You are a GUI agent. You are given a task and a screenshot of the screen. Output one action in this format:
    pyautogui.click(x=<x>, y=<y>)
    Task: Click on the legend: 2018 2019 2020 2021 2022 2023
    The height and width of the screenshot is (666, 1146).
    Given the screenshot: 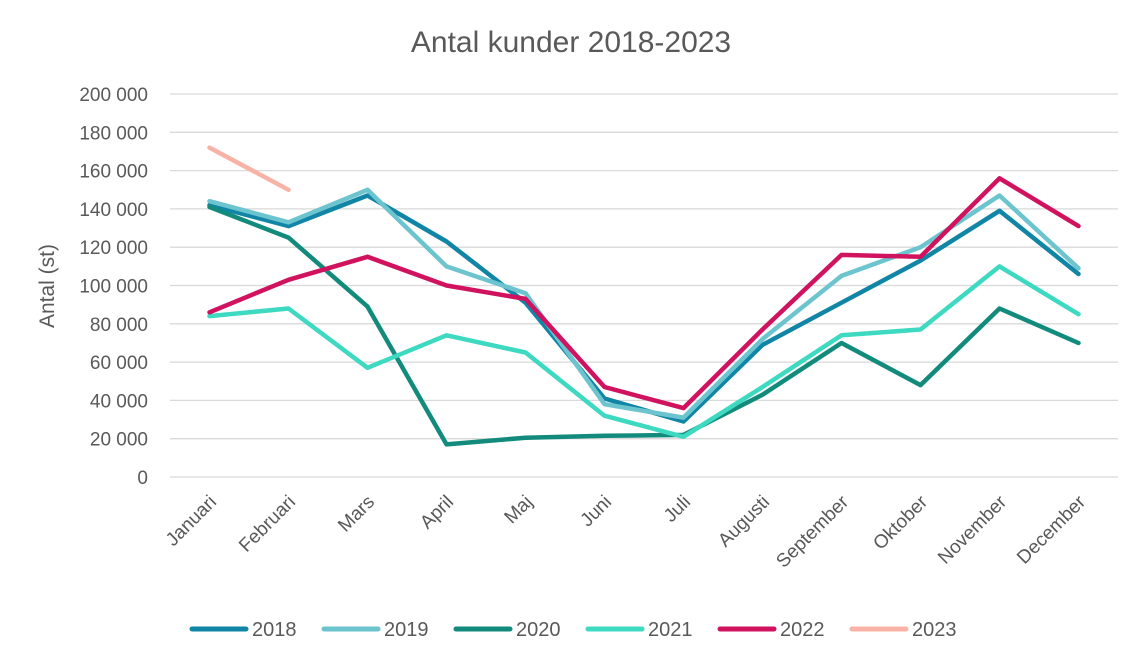 What is the action you would take?
    pyautogui.click(x=573, y=630)
    